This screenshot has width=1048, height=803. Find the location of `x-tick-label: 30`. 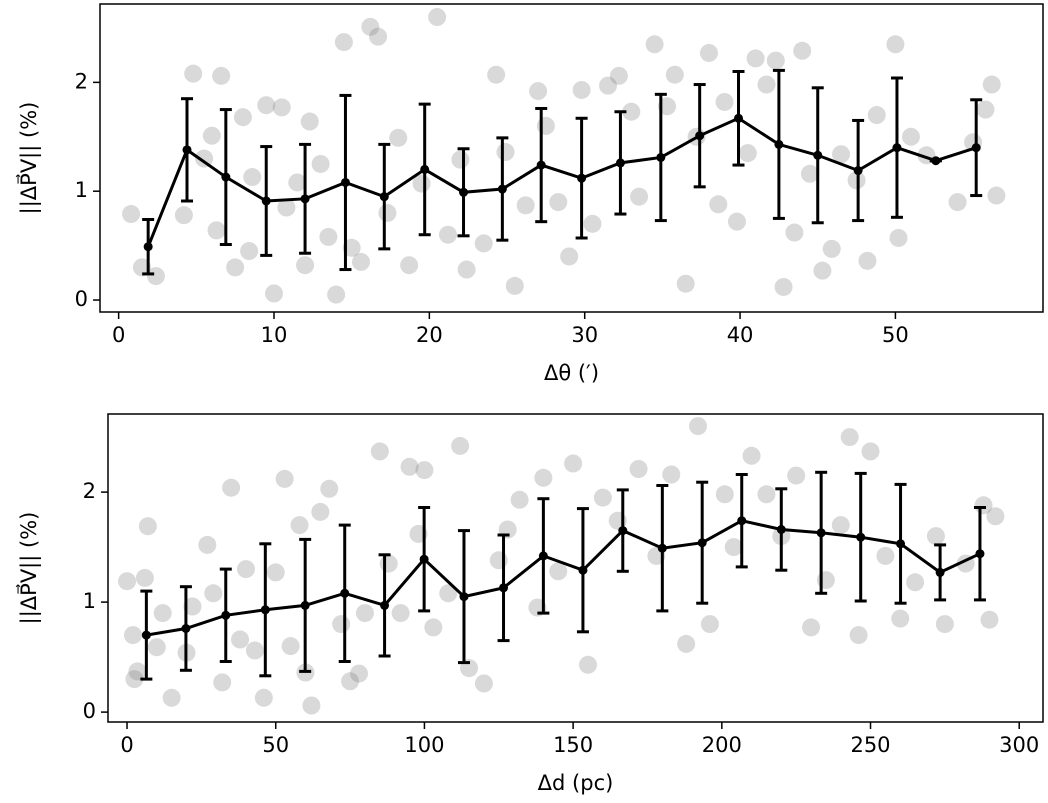

x-tick-label: 30 is located at coordinates (584, 335).